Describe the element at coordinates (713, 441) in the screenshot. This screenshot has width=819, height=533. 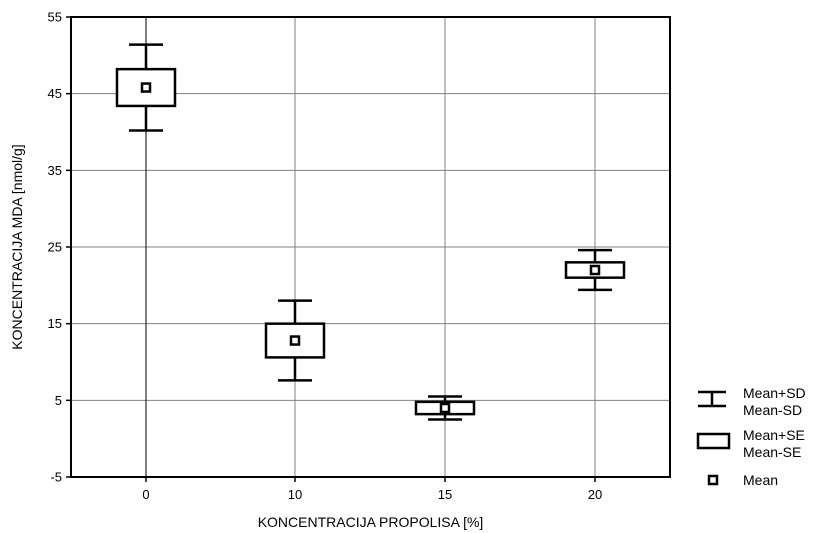
I see `legend-se-symbol` at that location.